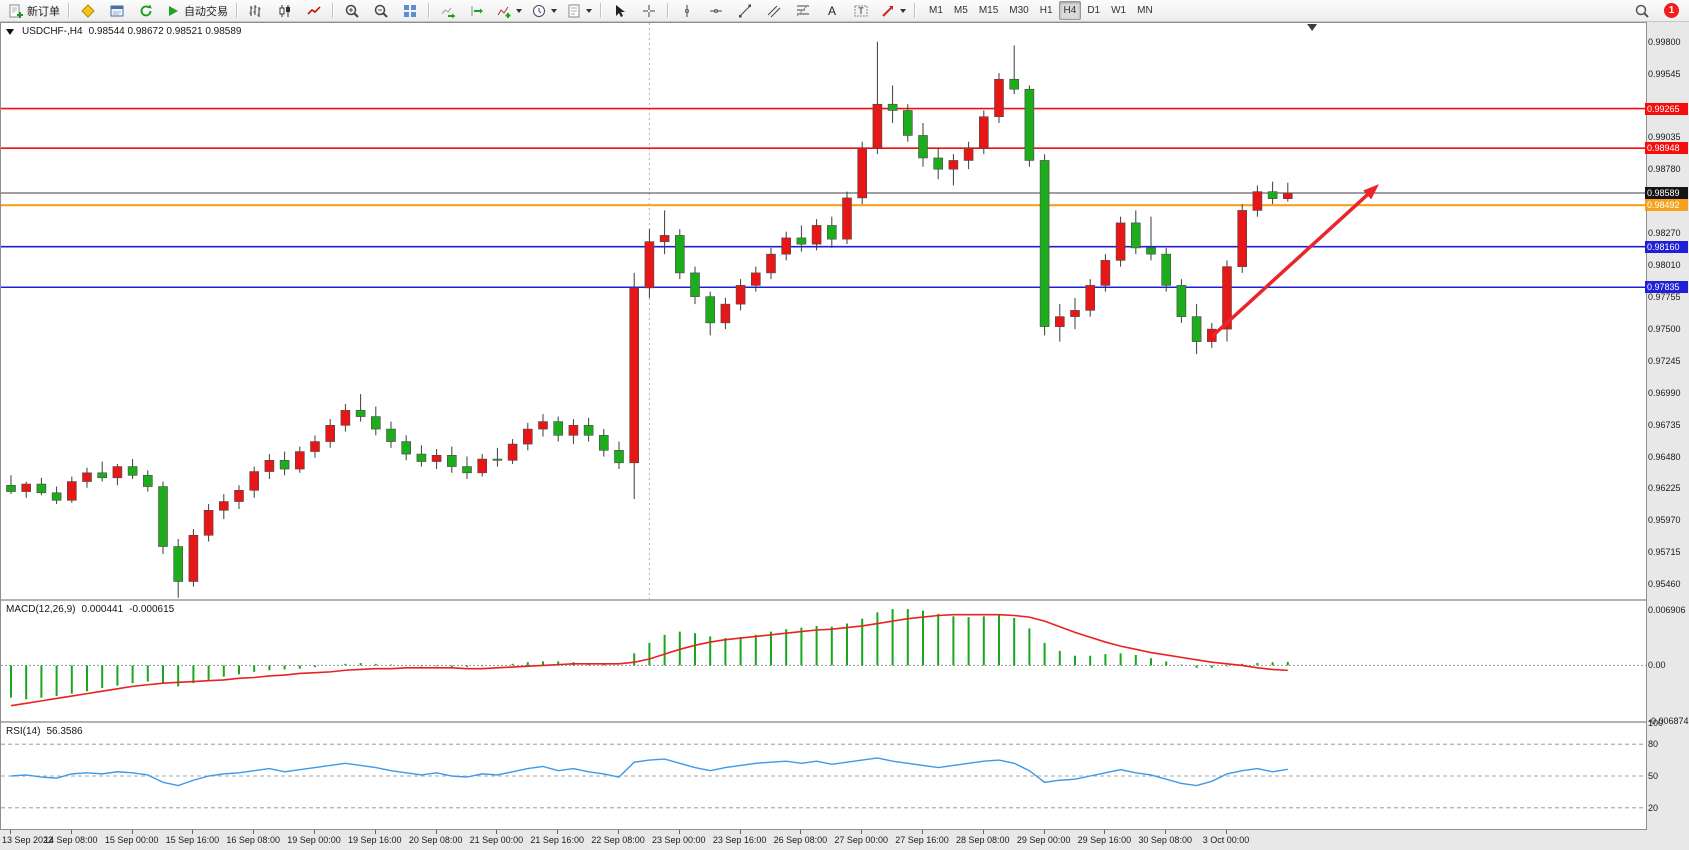 The width and height of the screenshot is (1689, 850). I want to click on data-window-icon, so click(117, 10).